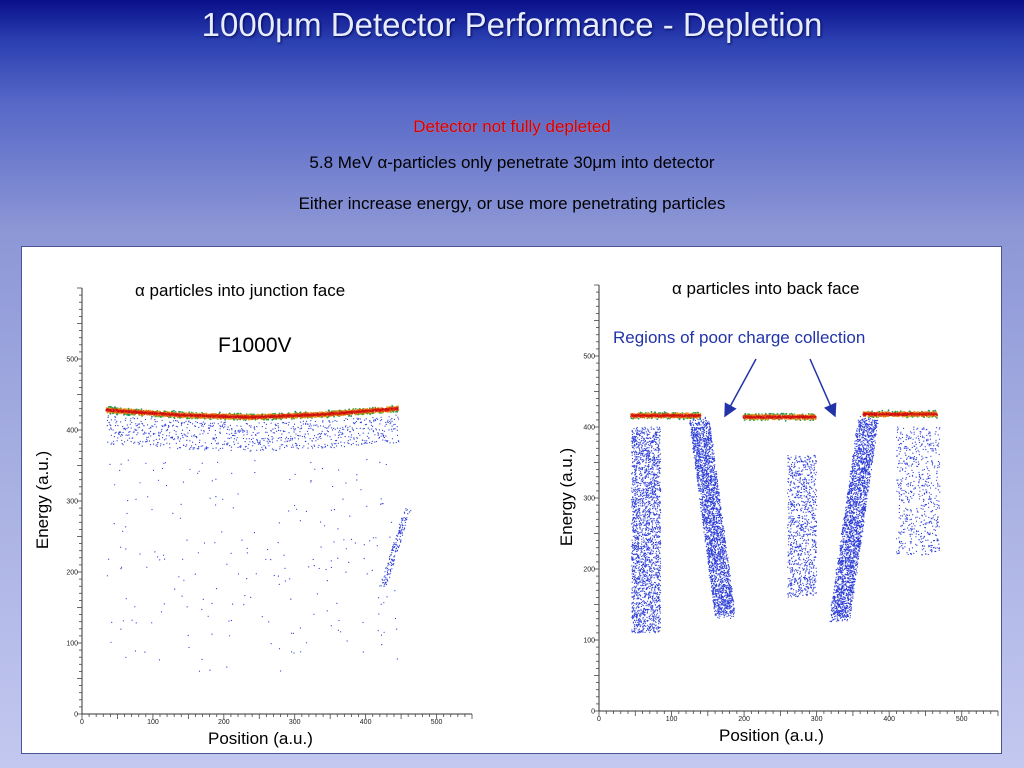 This screenshot has height=768, width=1024. I want to click on back-y-tick-label: 100, so click(589, 641).